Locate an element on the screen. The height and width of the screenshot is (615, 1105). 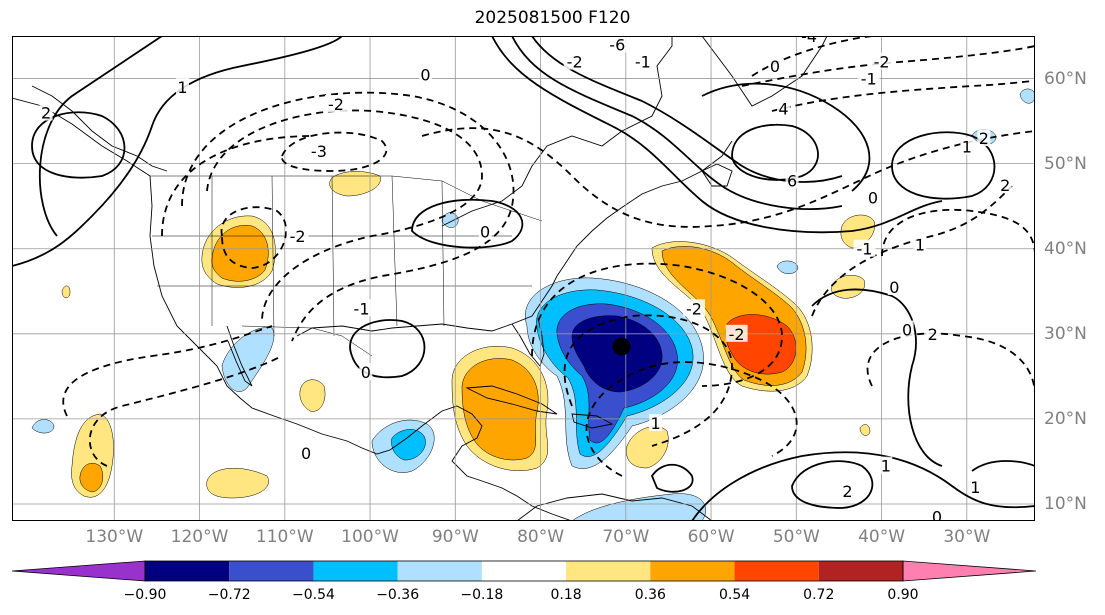
longitude-label: 30°W is located at coordinates (967, 537).